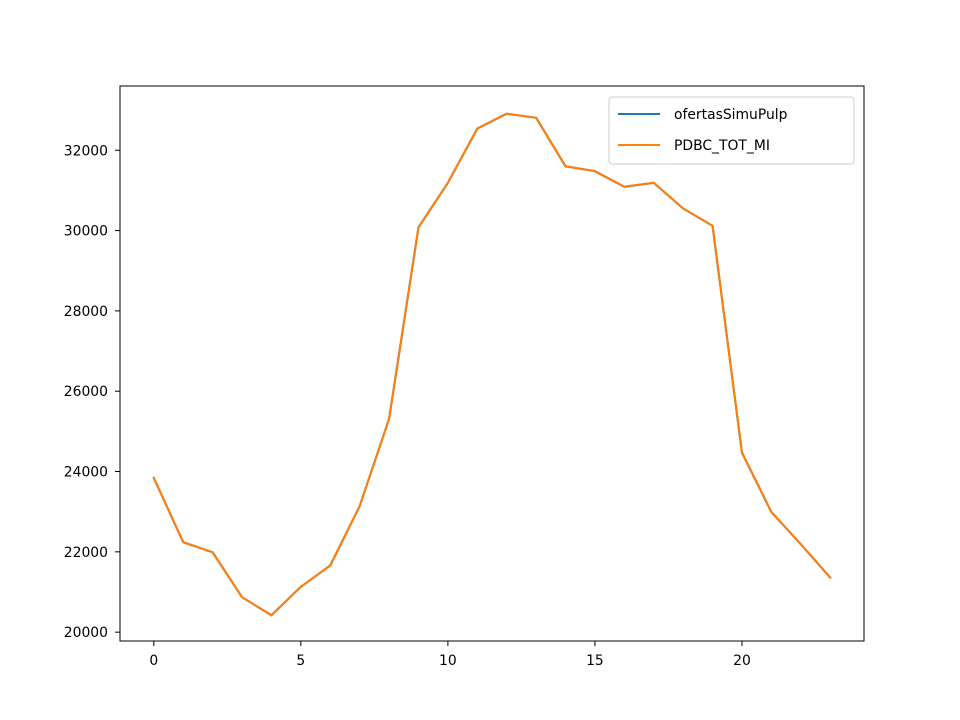 The height and width of the screenshot is (720, 960). What do you see at coordinates (153, 661) in the screenshot?
I see `x-tick-label: 0` at bounding box center [153, 661].